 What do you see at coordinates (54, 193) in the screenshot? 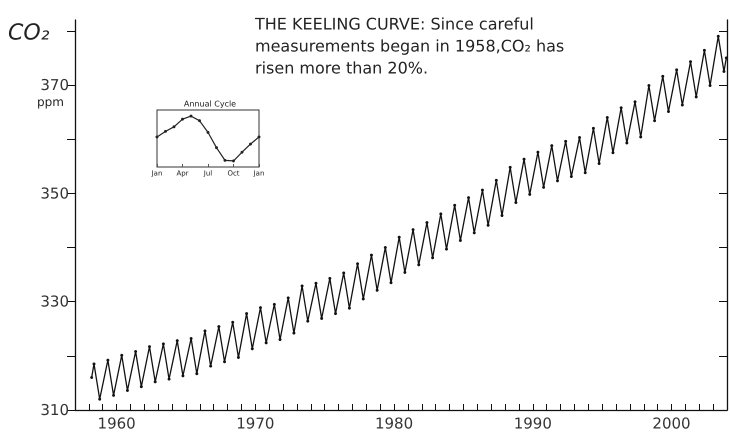
I see `y-tick-label: 350` at bounding box center [54, 193].